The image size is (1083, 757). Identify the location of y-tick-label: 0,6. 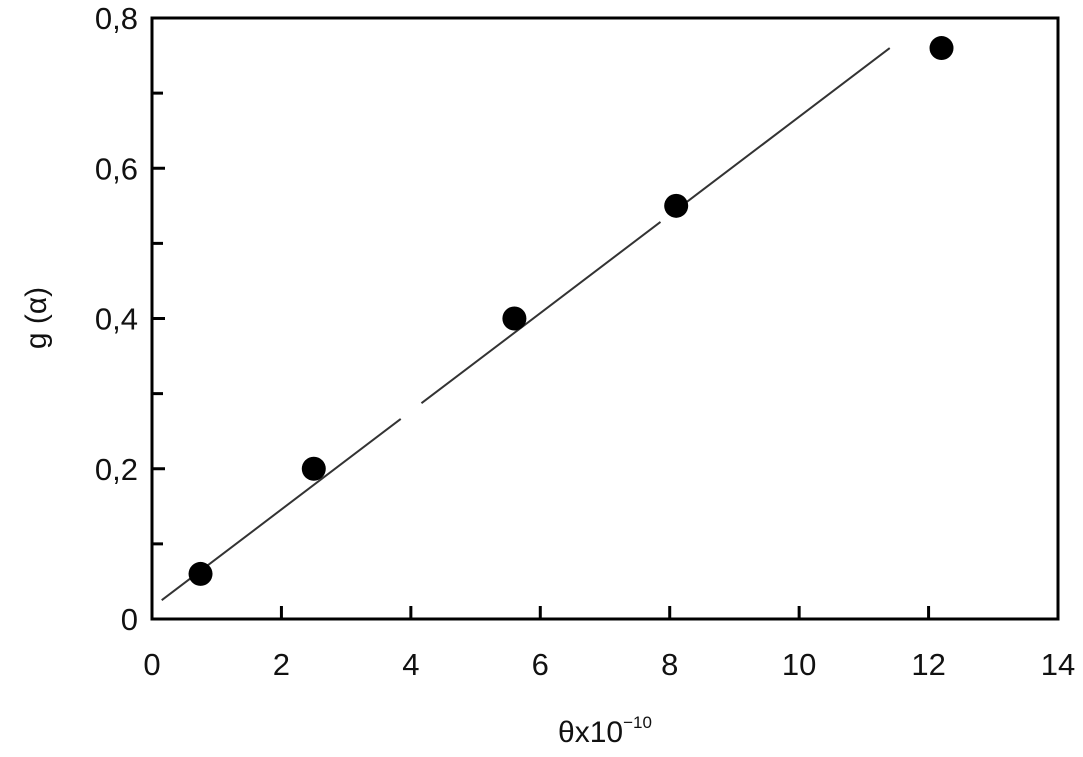
(116, 168).